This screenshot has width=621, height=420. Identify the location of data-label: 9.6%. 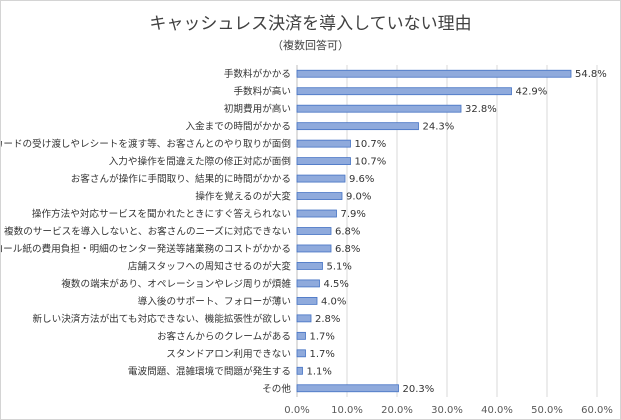
(361, 179).